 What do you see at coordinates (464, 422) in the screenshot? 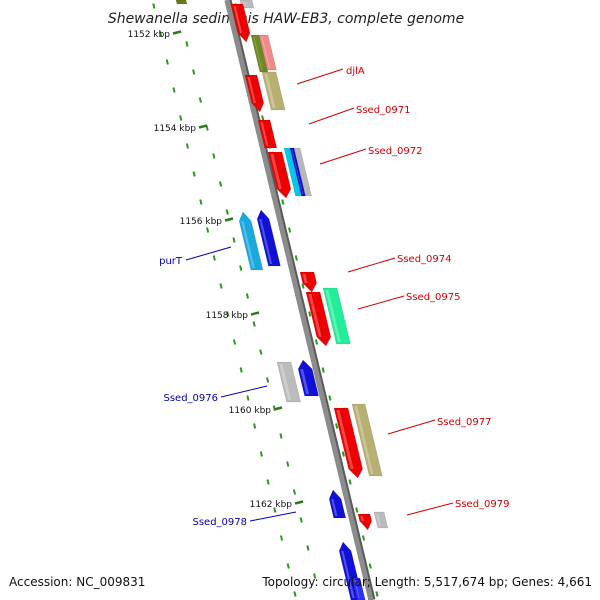
I see `gene-label-ssed-0977: Ssed_0977` at bounding box center [464, 422].